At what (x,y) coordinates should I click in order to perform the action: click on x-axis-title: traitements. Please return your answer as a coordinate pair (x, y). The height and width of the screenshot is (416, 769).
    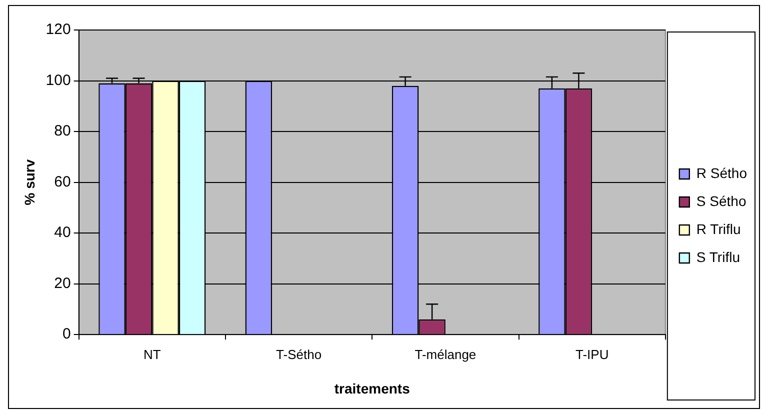
    Looking at the image, I should click on (372, 388).